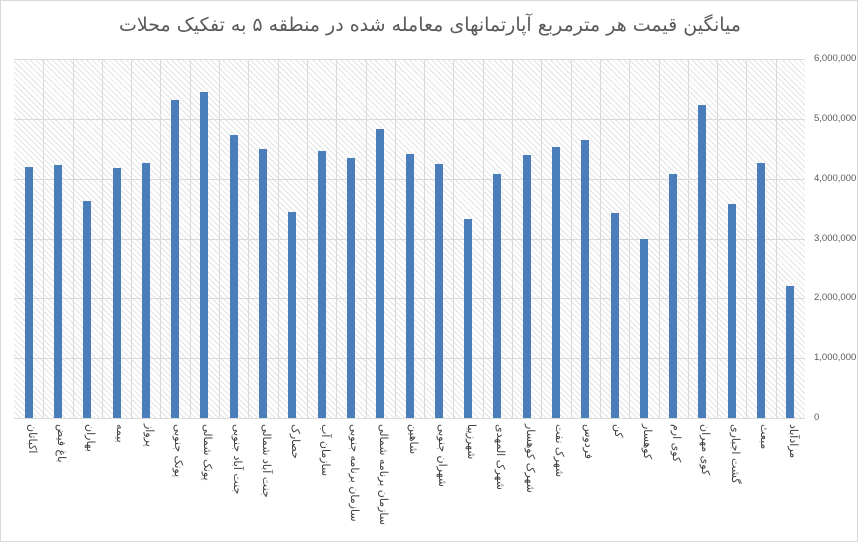  I want to click on x-tick-label-text: پونک جنوبی, so click(179, 451).